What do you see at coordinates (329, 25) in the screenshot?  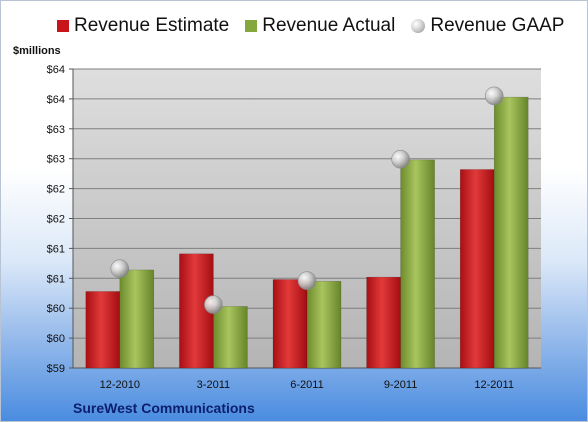 I see `legend-label-actual: Revenue Actual` at bounding box center [329, 25].